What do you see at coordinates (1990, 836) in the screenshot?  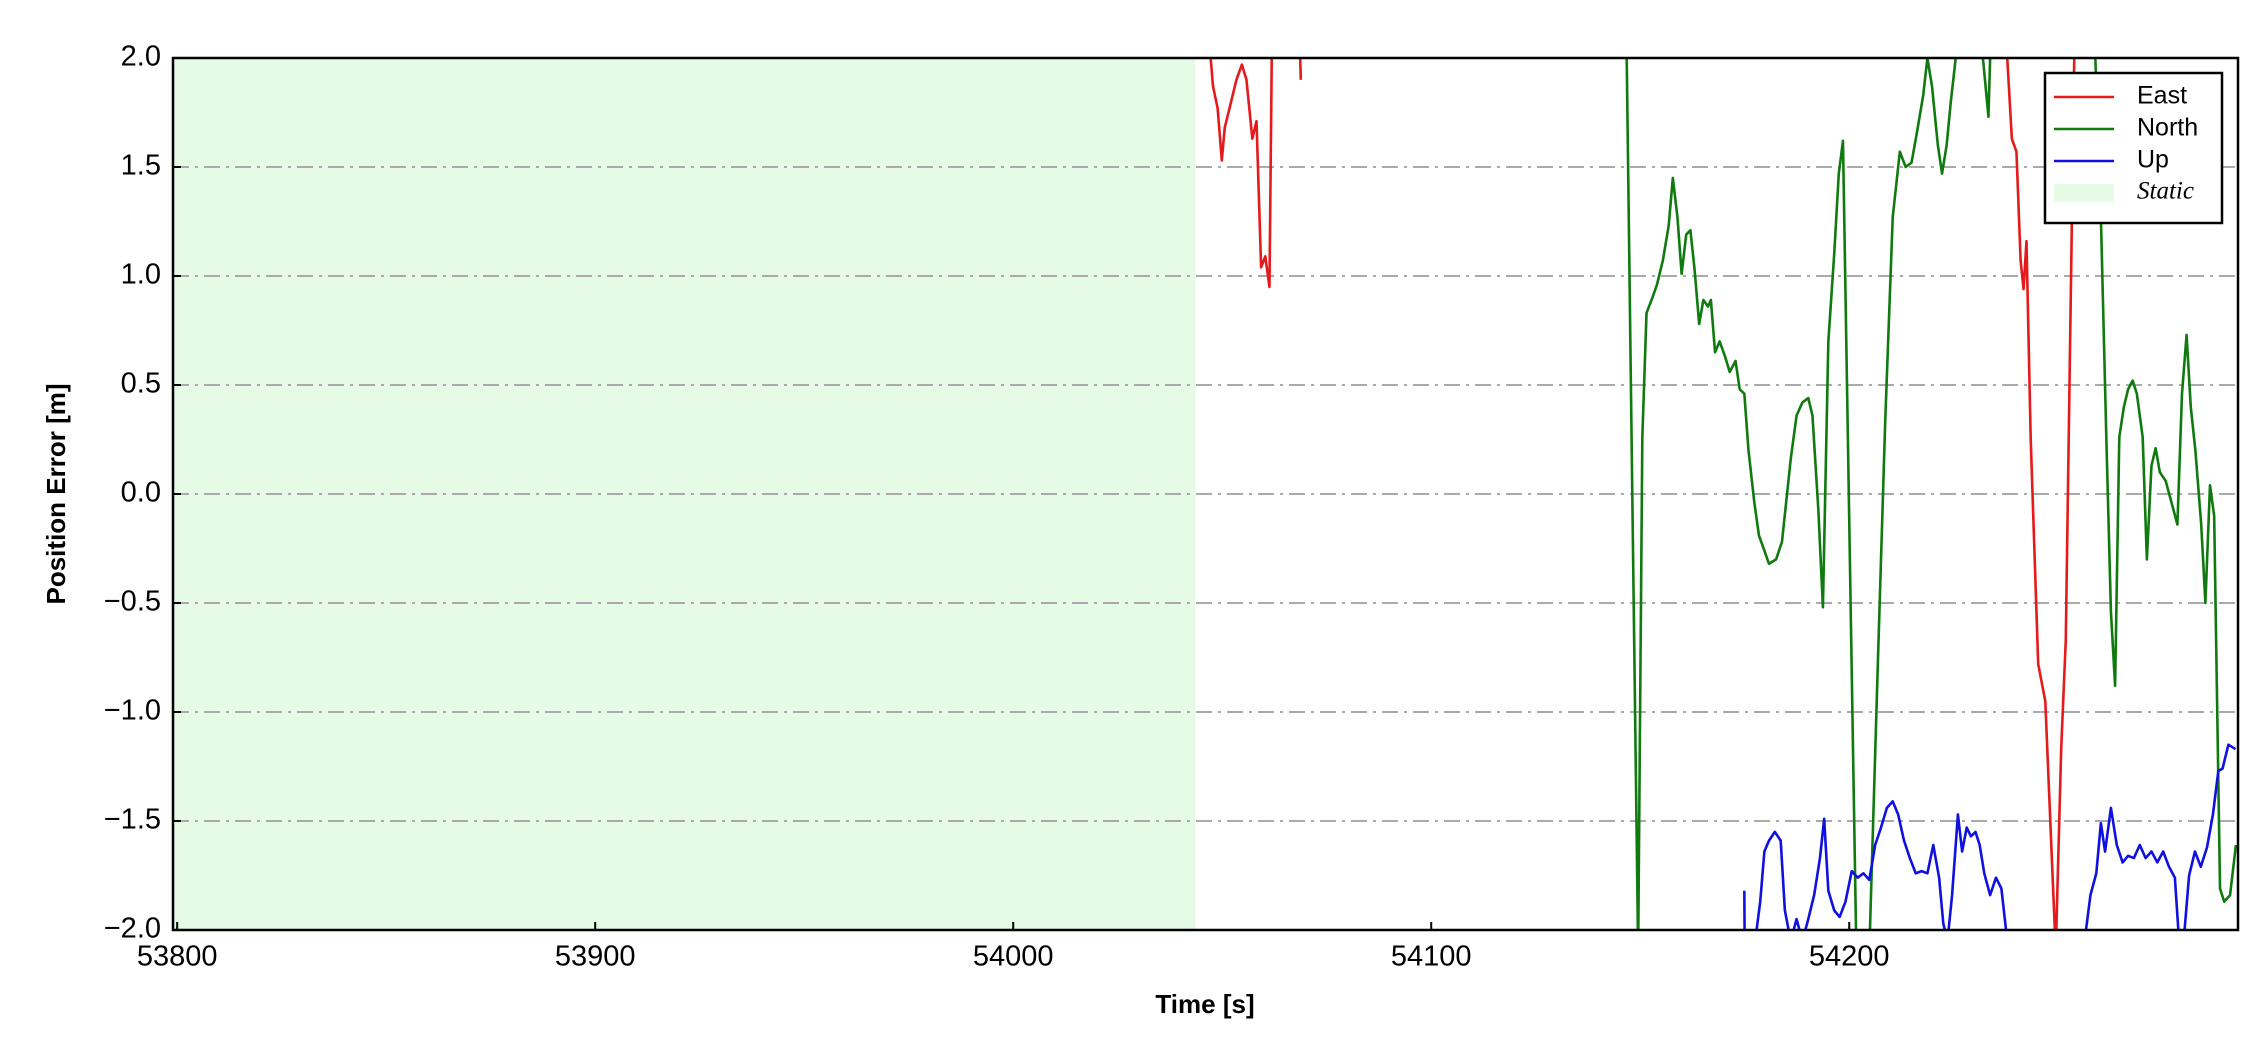 I see `series-line` at bounding box center [1990, 836].